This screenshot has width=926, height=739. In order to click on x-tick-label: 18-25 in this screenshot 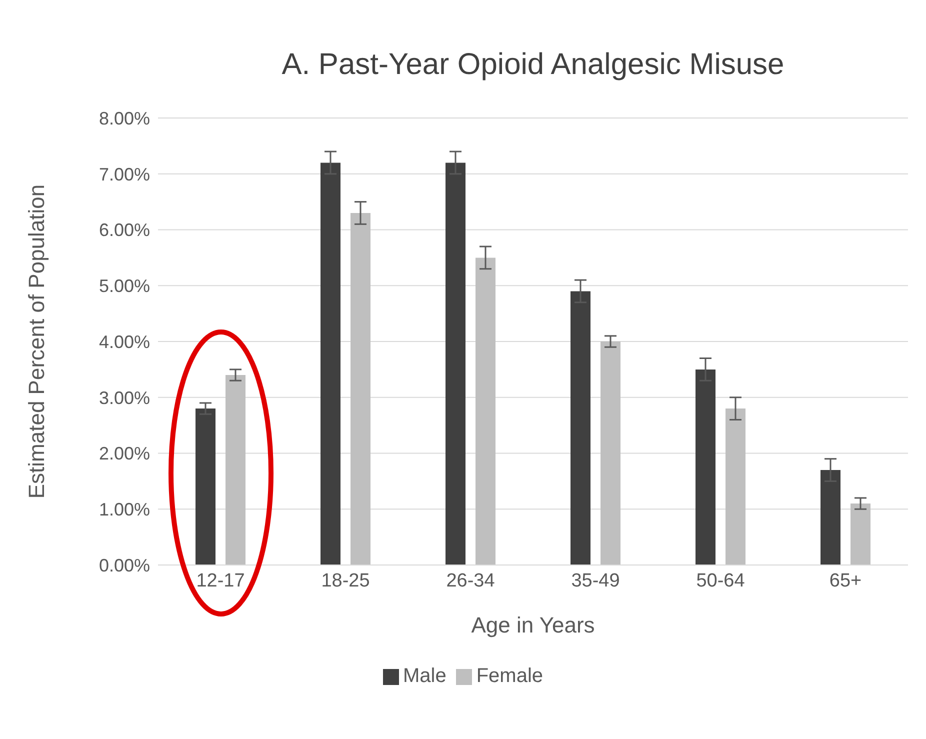, I will do `click(345, 581)`.